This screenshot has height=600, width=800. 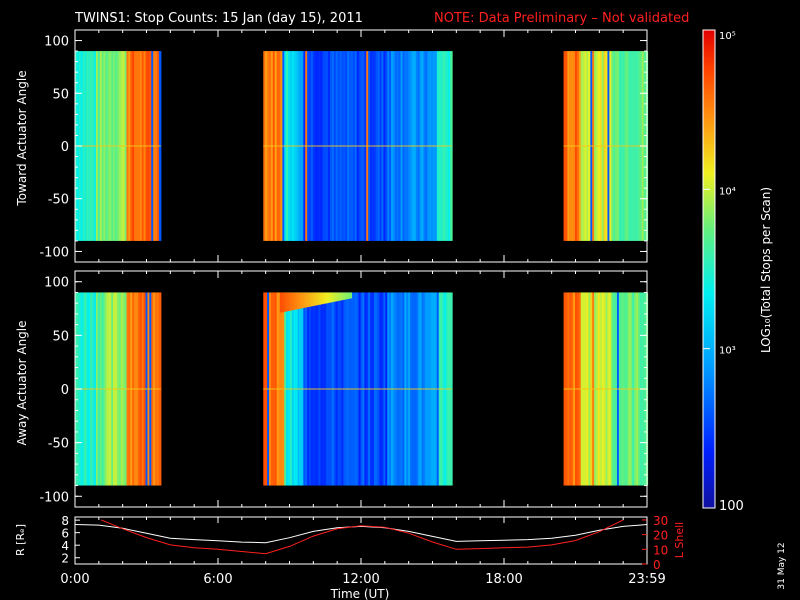 I want to click on colorbar-tick-label: 100, so click(x=731, y=506).